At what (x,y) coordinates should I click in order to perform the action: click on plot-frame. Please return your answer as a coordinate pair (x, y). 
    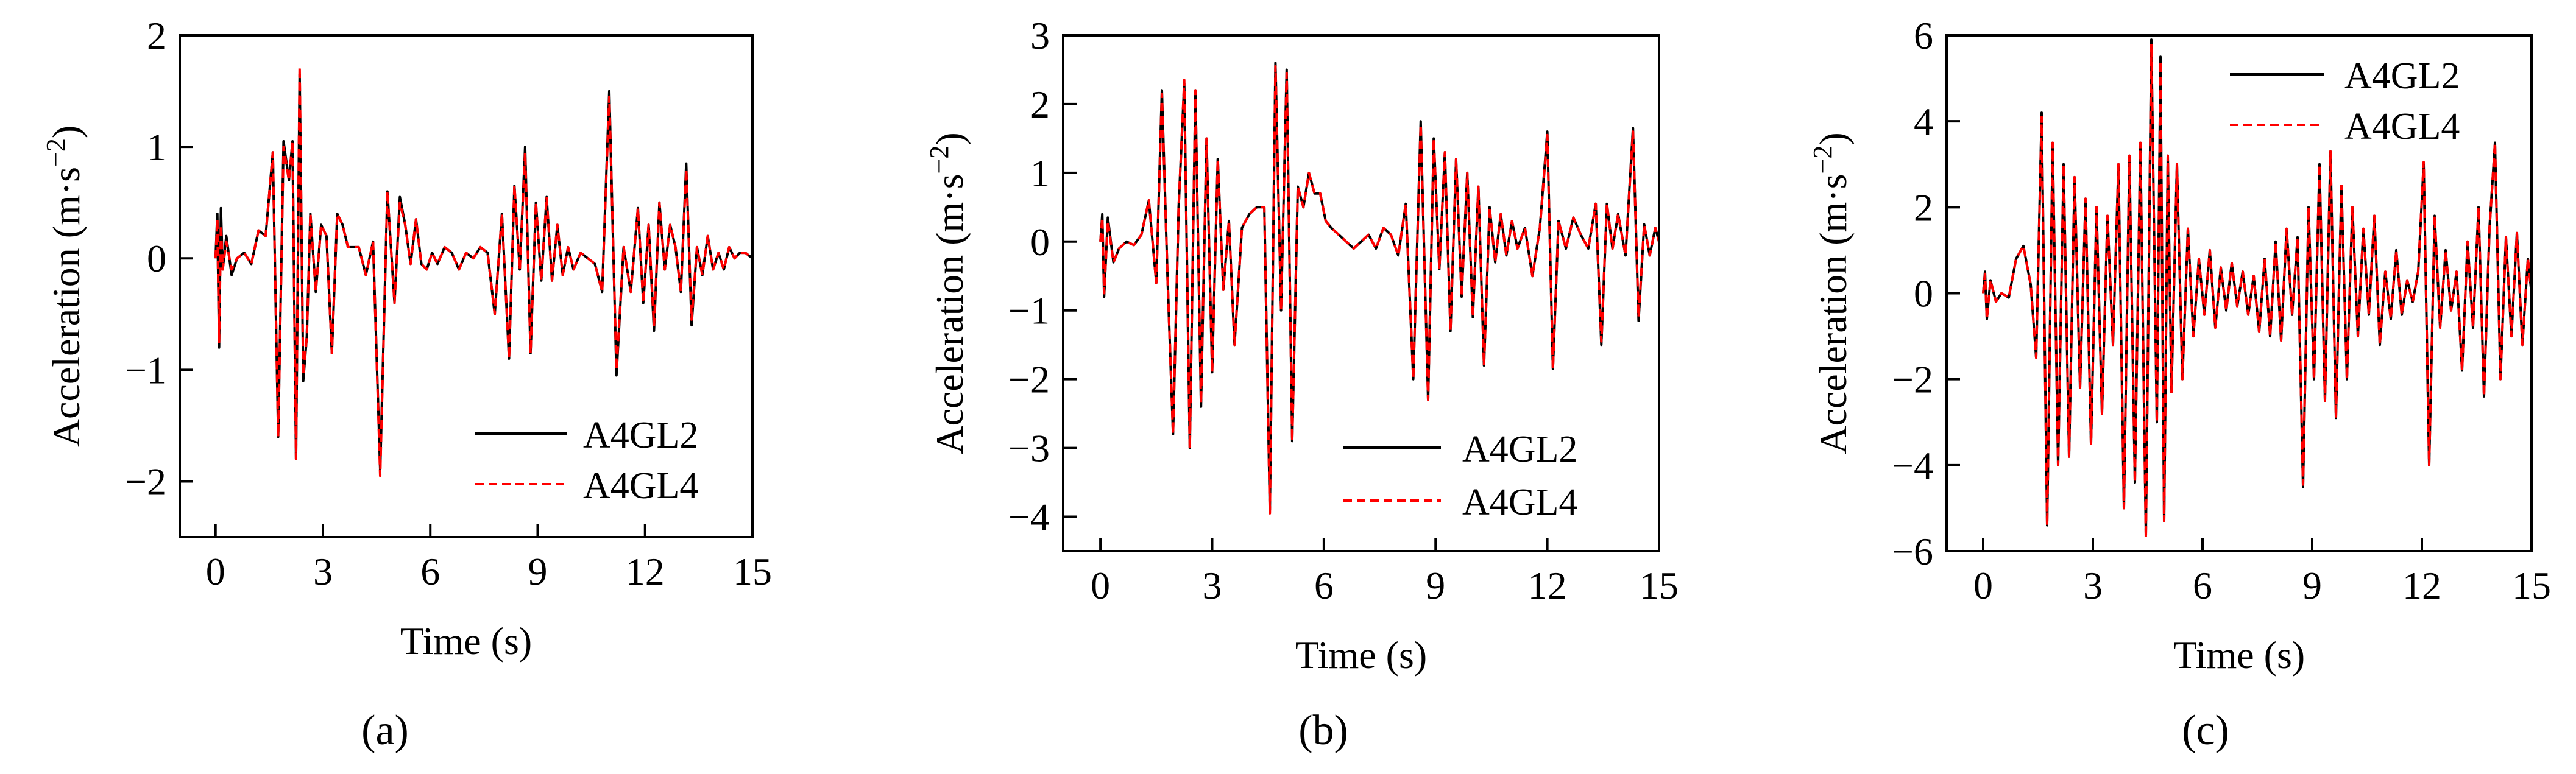
    Looking at the image, I should click on (466, 286).